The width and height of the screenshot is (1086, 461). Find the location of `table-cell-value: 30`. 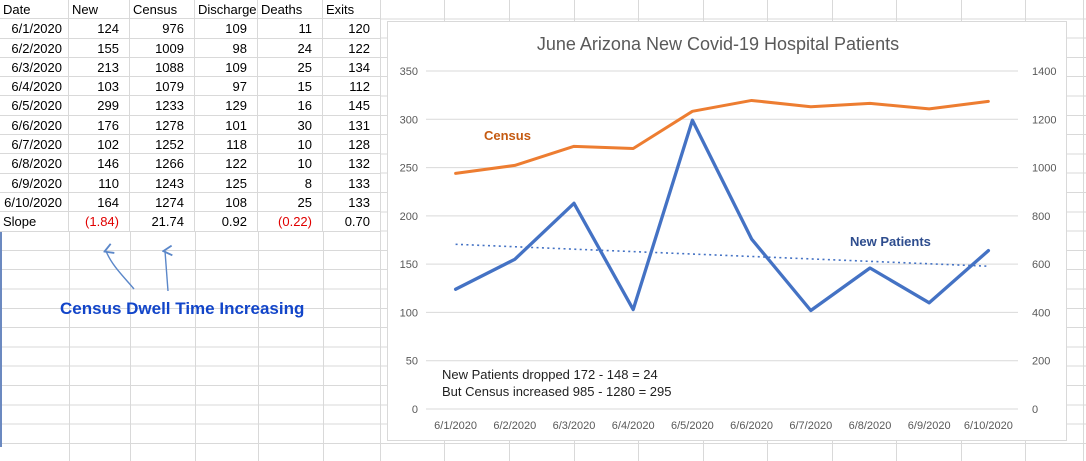

table-cell-value: 30 is located at coordinates (290, 125).